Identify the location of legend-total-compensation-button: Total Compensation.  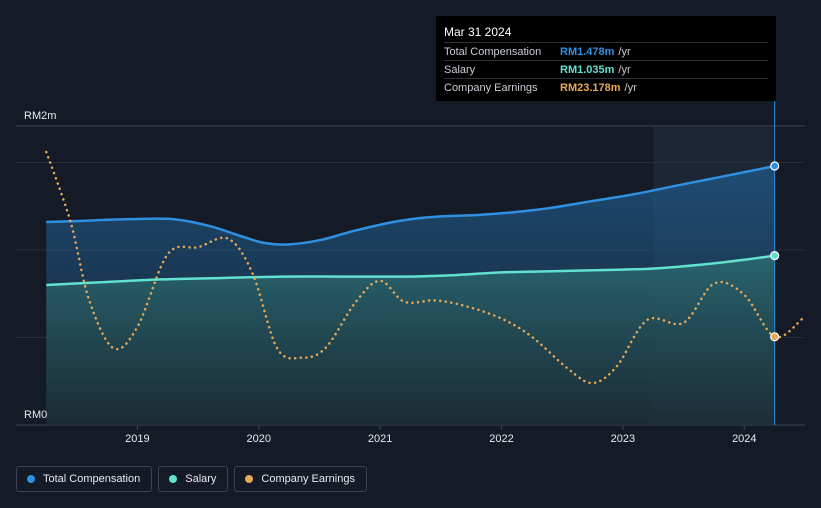
(84, 479).